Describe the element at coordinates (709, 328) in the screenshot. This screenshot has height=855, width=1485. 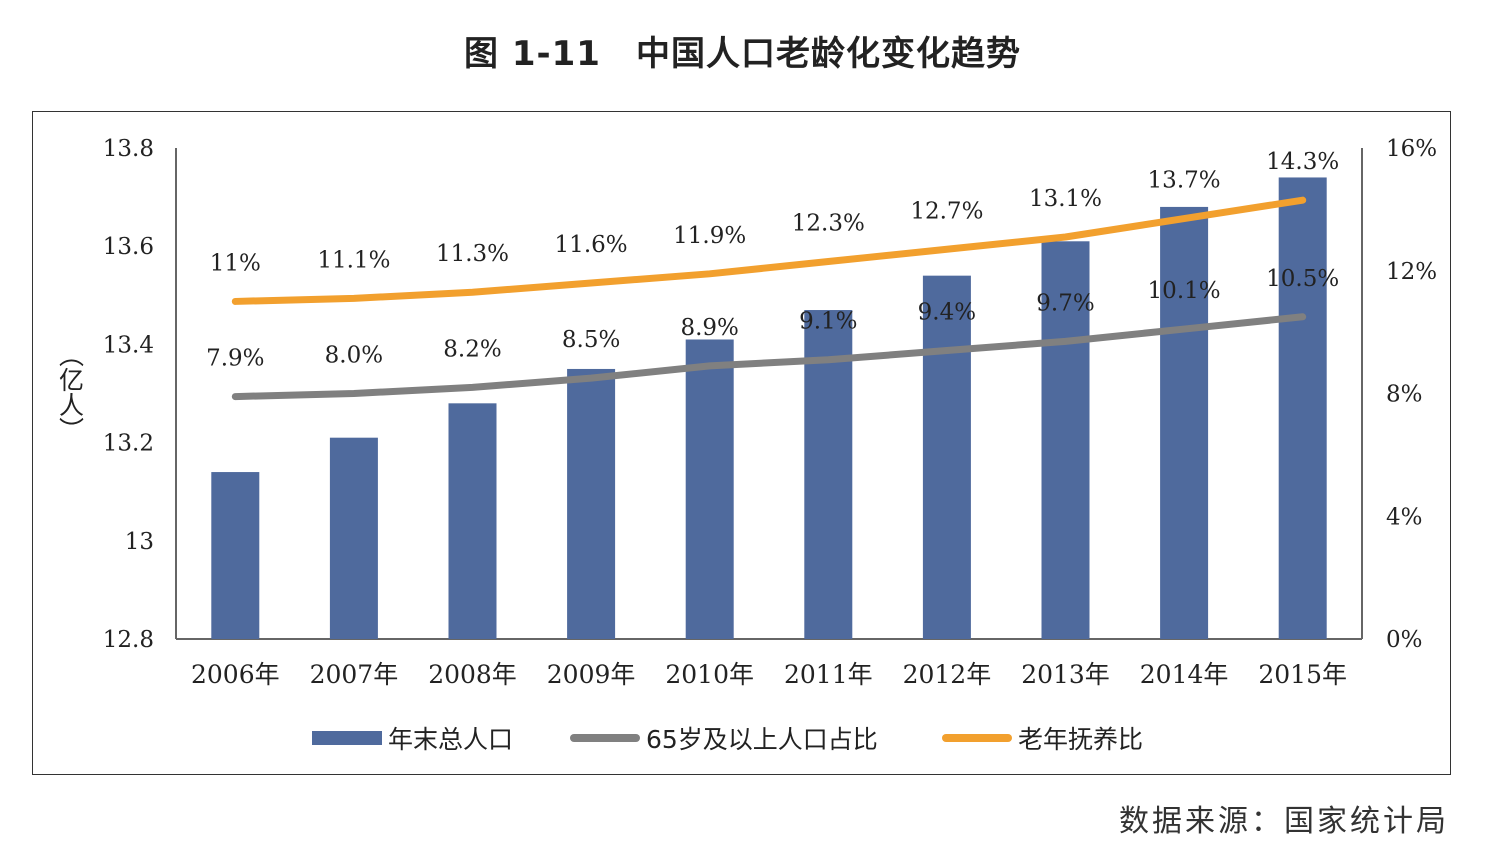
I see `data-label-elderly-share: 8.9%` at that location.